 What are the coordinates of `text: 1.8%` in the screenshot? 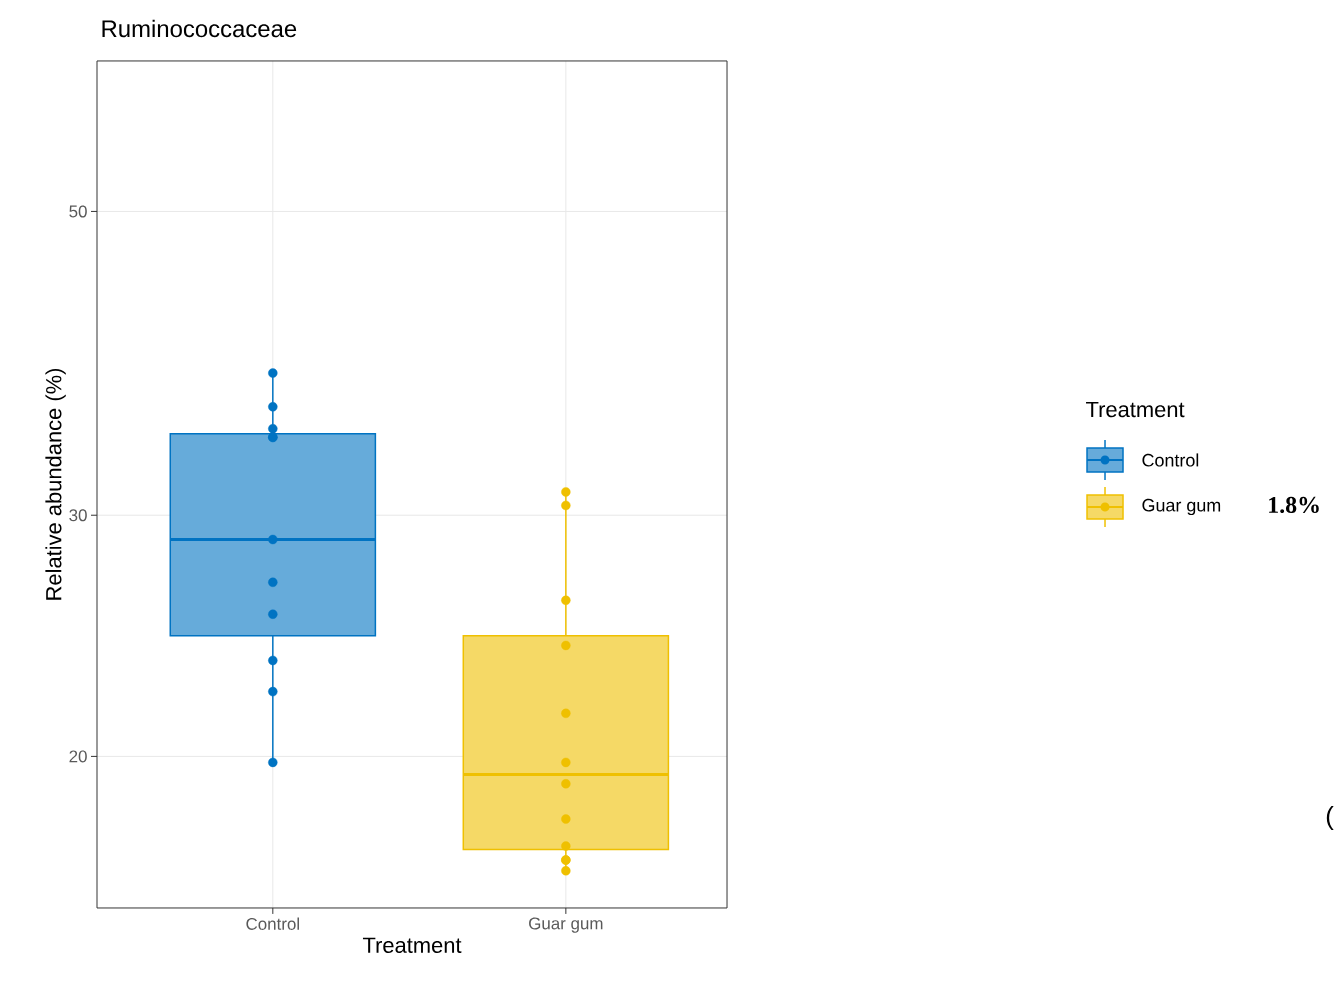 It's located at (1294, 505).